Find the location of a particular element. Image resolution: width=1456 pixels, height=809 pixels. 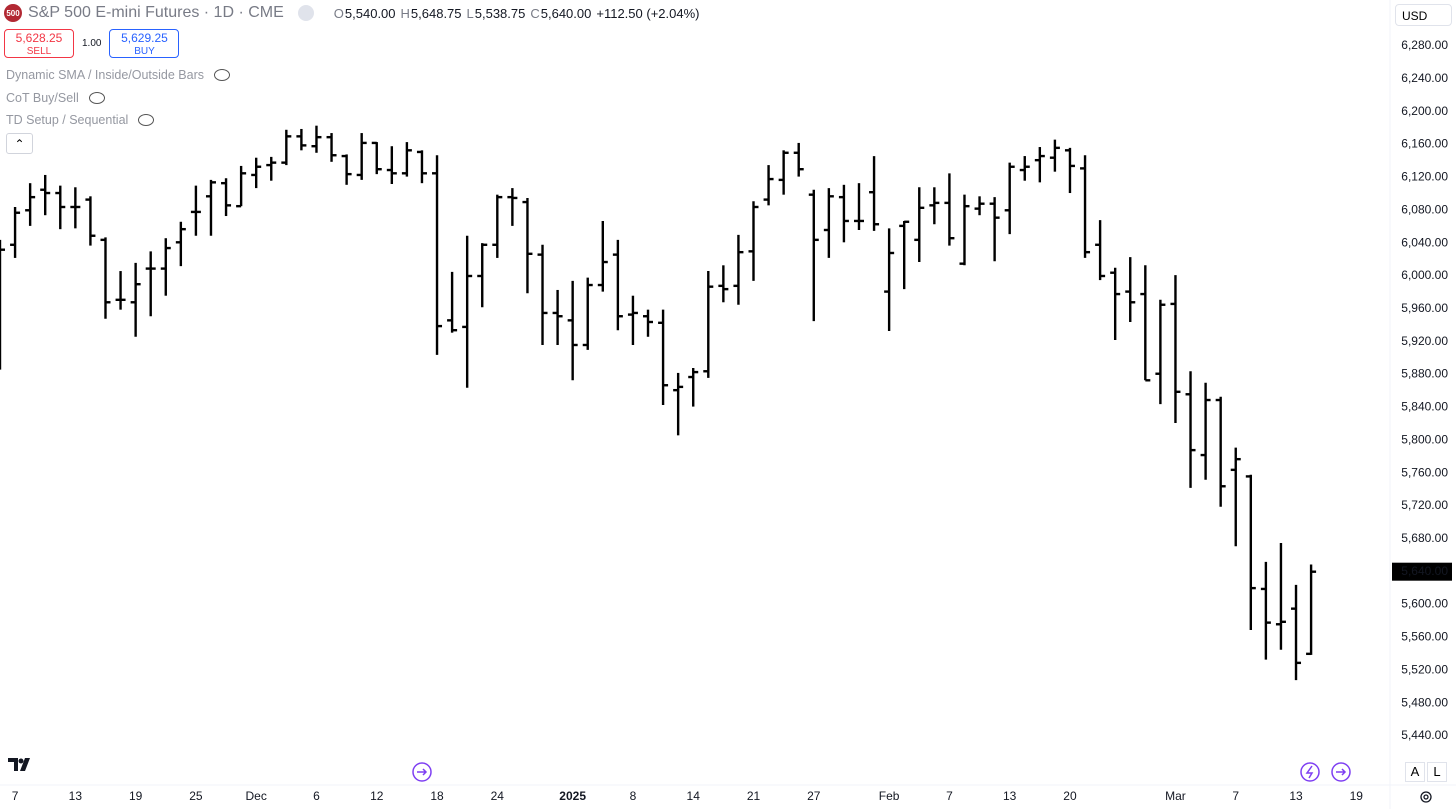

y-tick-label: 5,760.00 is located at coordinates (1424, 472).